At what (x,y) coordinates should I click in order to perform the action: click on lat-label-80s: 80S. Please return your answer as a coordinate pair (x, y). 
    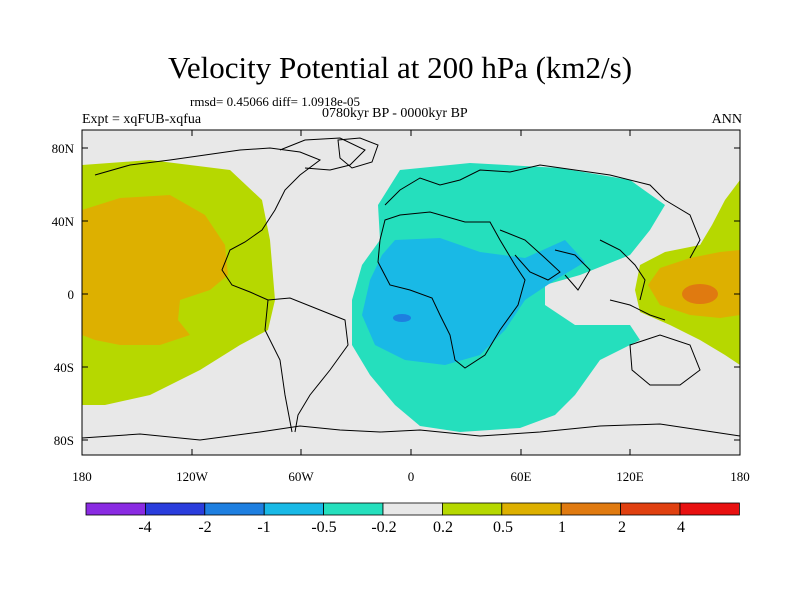
    Looking at the image, I should click on (63, 440).